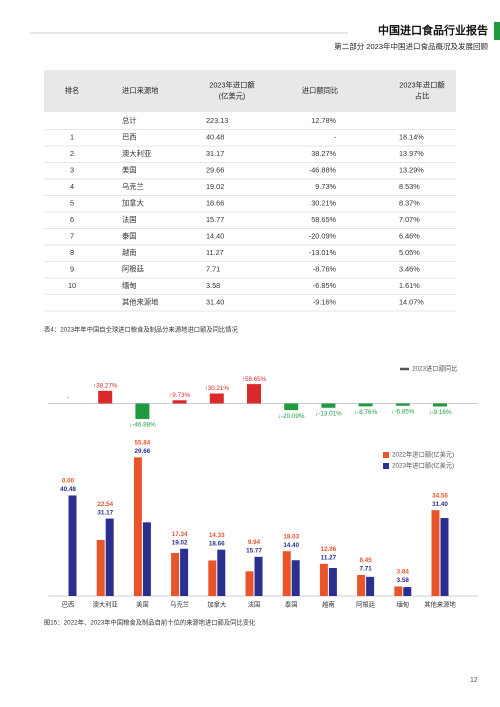 The image size is (500, 707). What do you see at coordinates (129, 120) in the screenshot?
I see `table-cell: 总计` at bounding box center [129, 120].